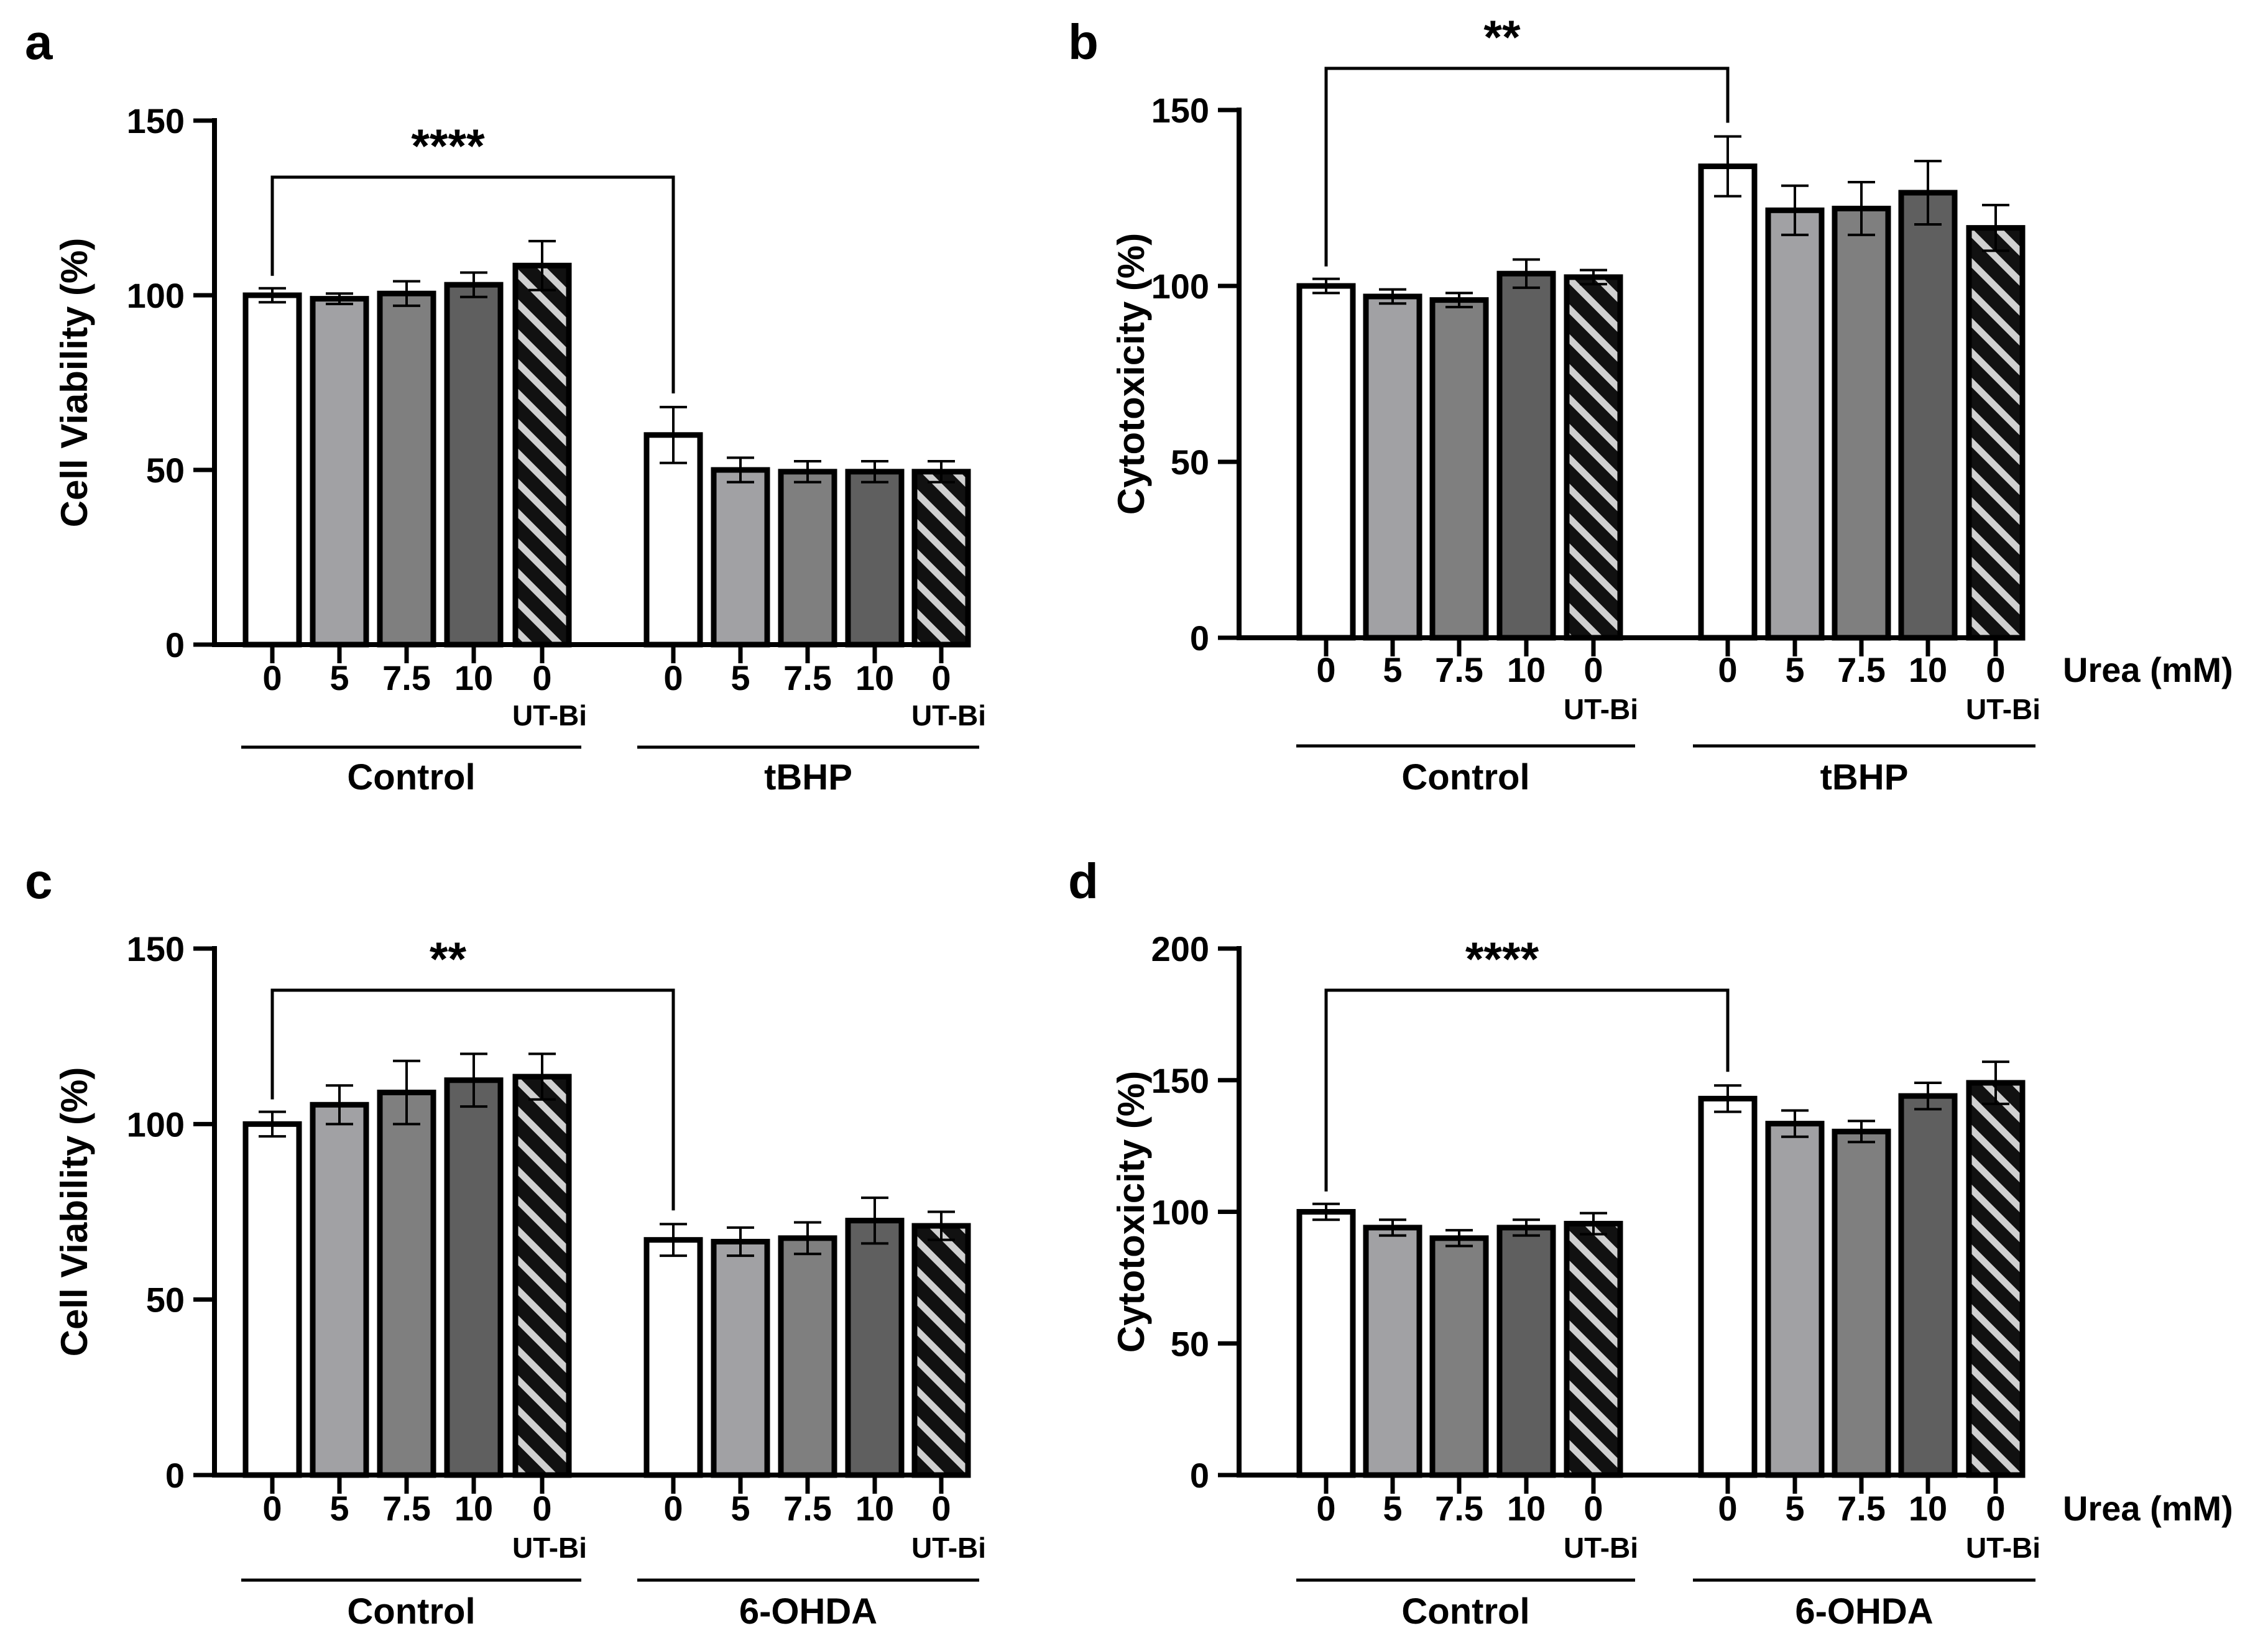 This screenshot has width=2268, height=1646. I want to click on y-tick-label: 200, so click(1180, 948).